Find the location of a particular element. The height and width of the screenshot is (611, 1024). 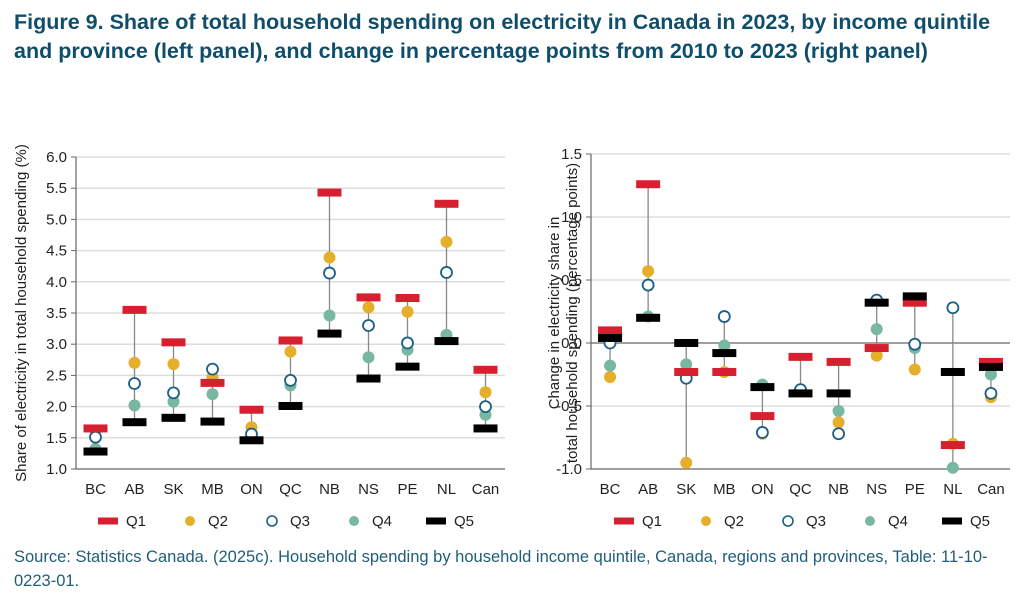

y-tick-label: 6.0 is located at coordinates (56, 157).